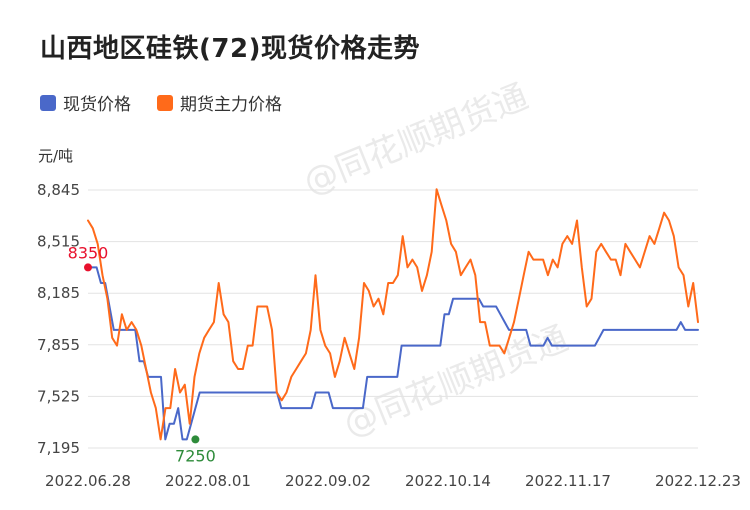 The width and height of the screenshot is (750, 510). What do you see at coordinates (58, 242) in the screenshot?
I see `y-tick-label: 8,515` at bounding box center [58, 242].